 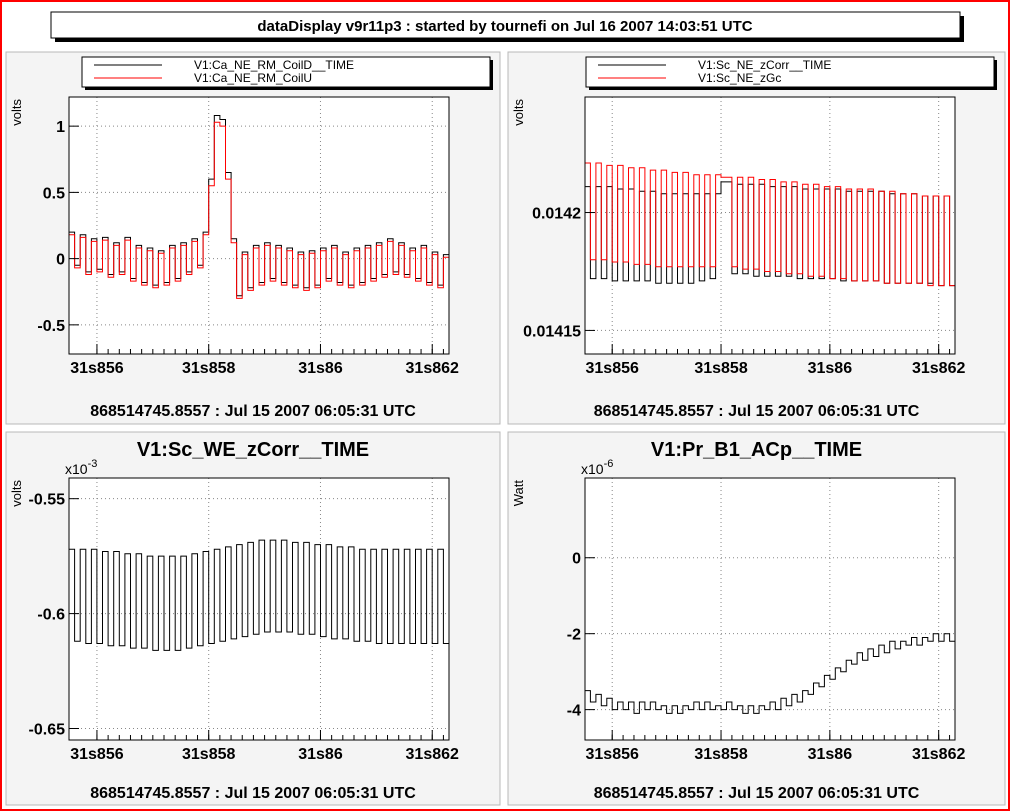 What do you see at coordinates (93, 464) in the screenshot?
I see `axis-exponent-power: -3` at bounding box center [93, 464].